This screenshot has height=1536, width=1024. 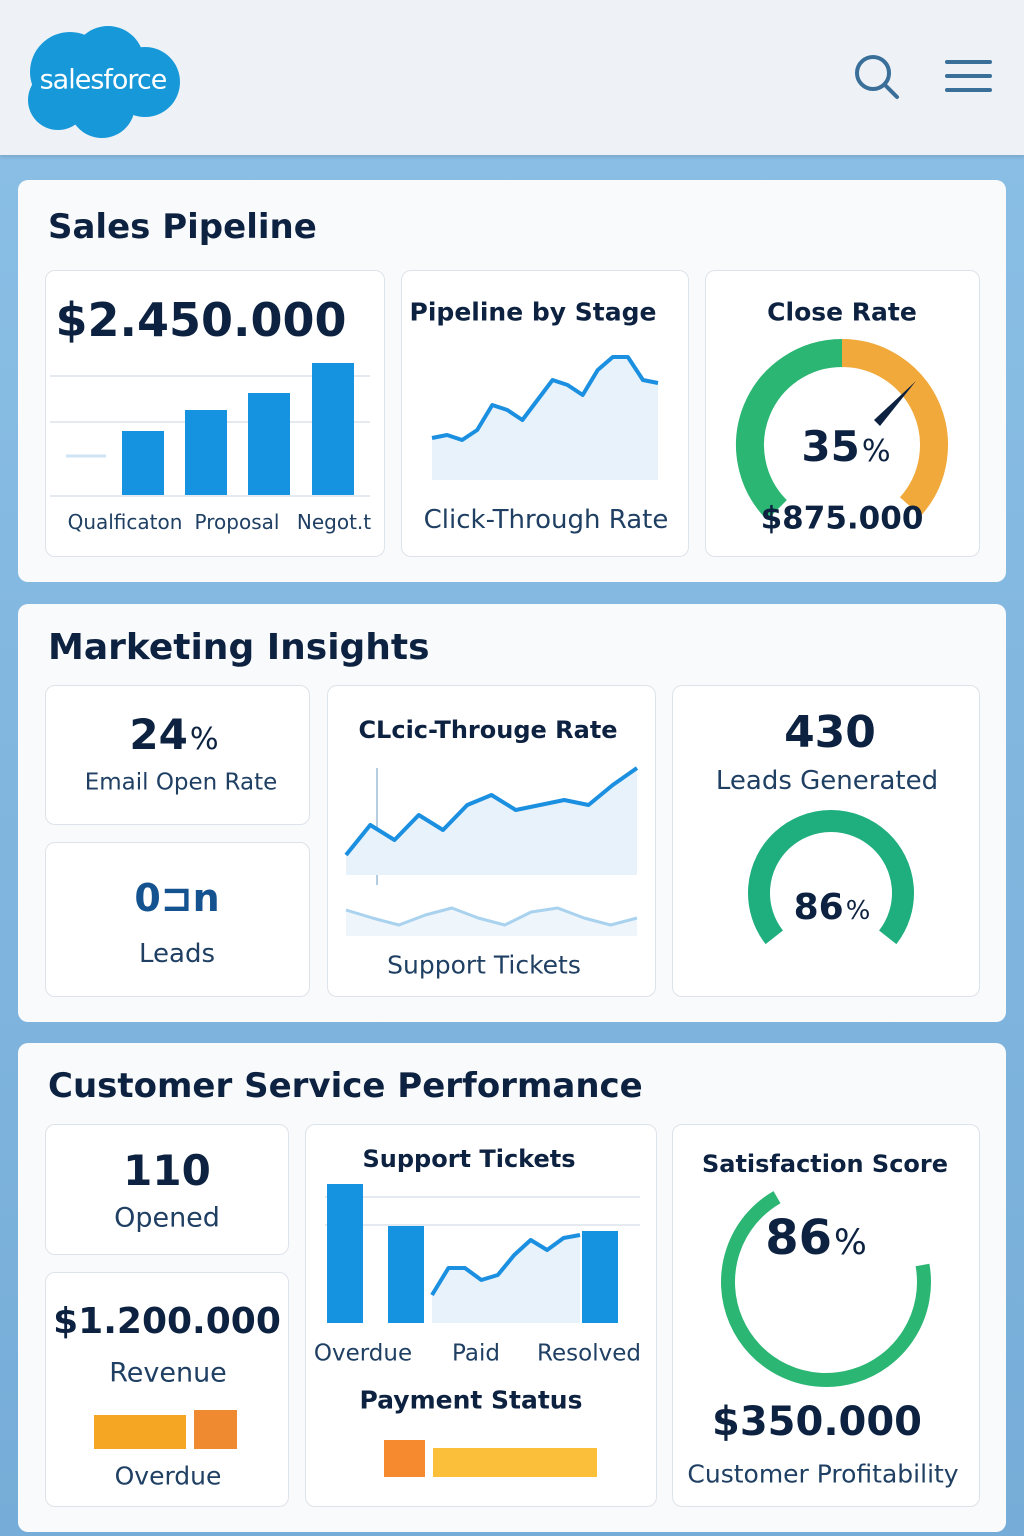 I want to click on rate-value: 35, so click(x=830, y=446).